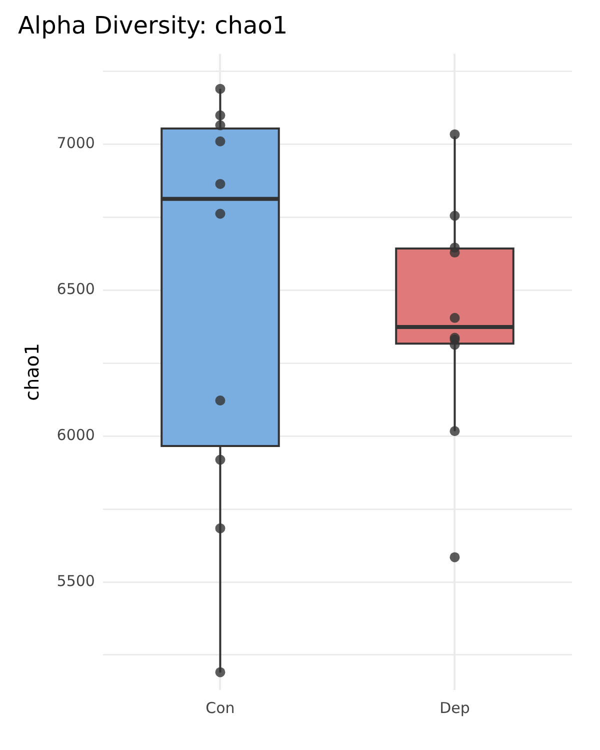 Image resolution: width=600 pixels, height=750 pixels. I want to click on y-tick-label: 6000, so click(75, 435).